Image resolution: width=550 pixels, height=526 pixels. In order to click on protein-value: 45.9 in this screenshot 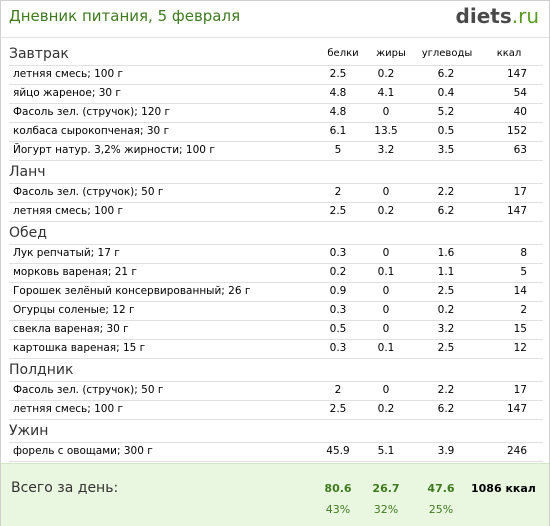, I will do `click(338, 451)`.